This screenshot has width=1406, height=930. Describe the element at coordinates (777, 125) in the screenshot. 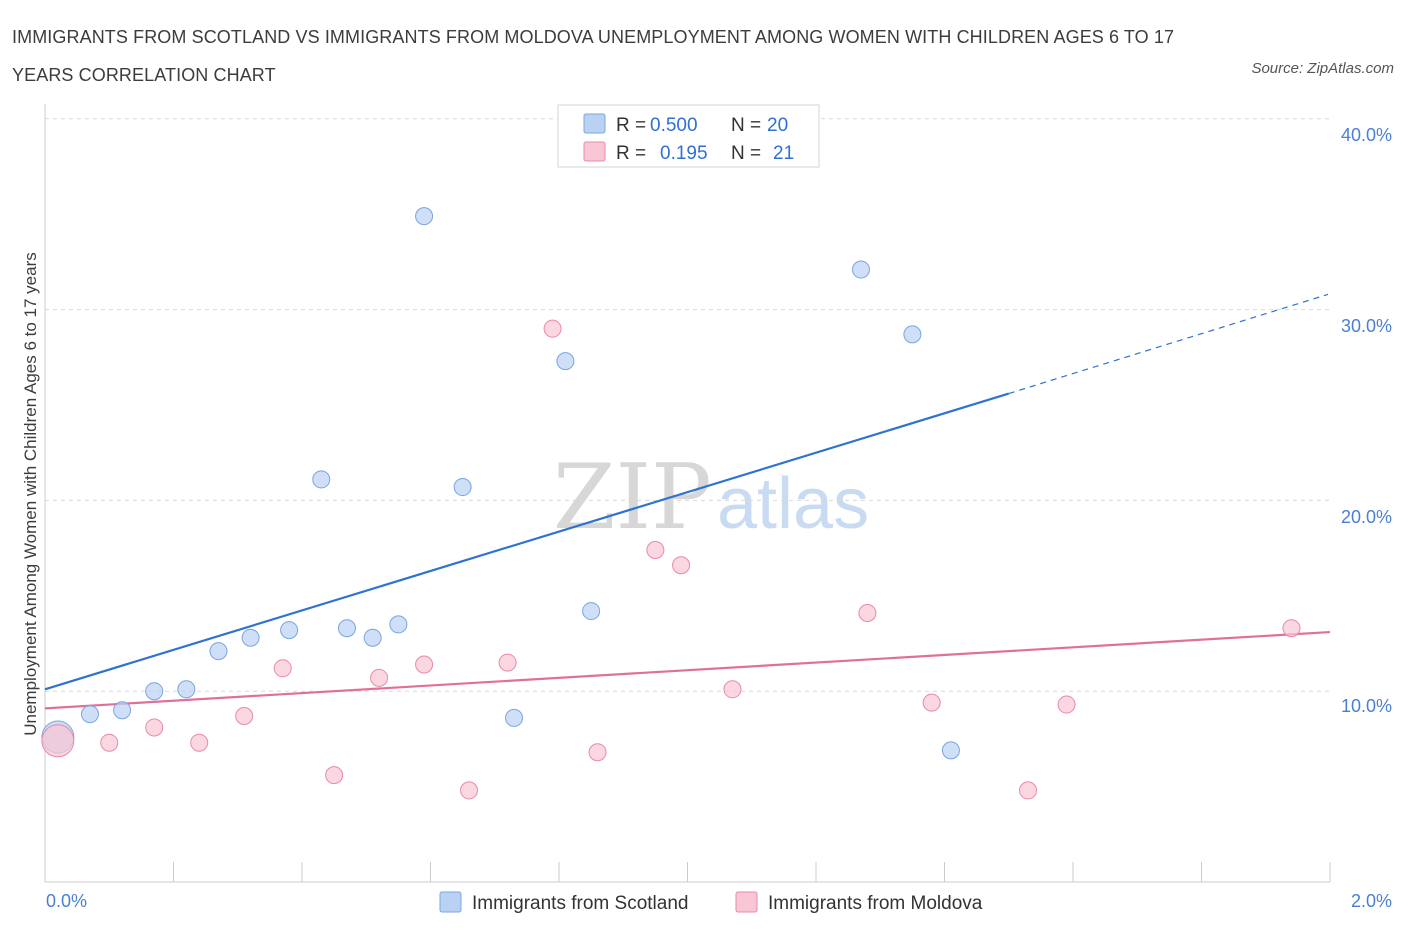

I see `legend-n-value-scotland: 20` at that location.